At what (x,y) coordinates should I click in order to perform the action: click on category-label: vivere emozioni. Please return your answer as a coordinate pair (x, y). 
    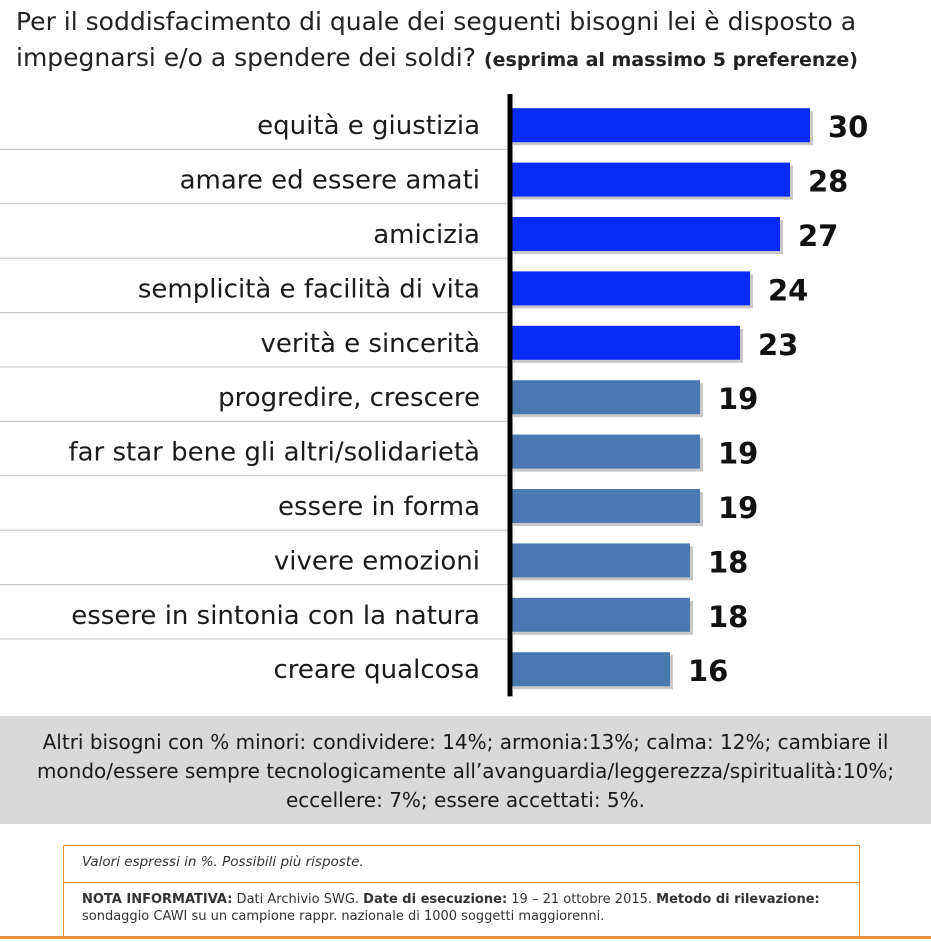
    Looking at the image, I should click on (377, 561).